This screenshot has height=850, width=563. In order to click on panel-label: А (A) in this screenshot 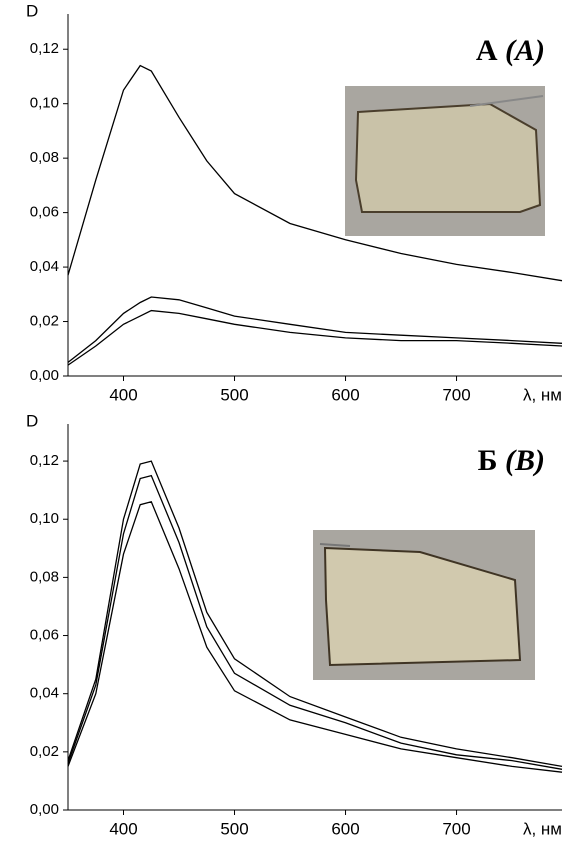, I will do `click(510, 50)`.